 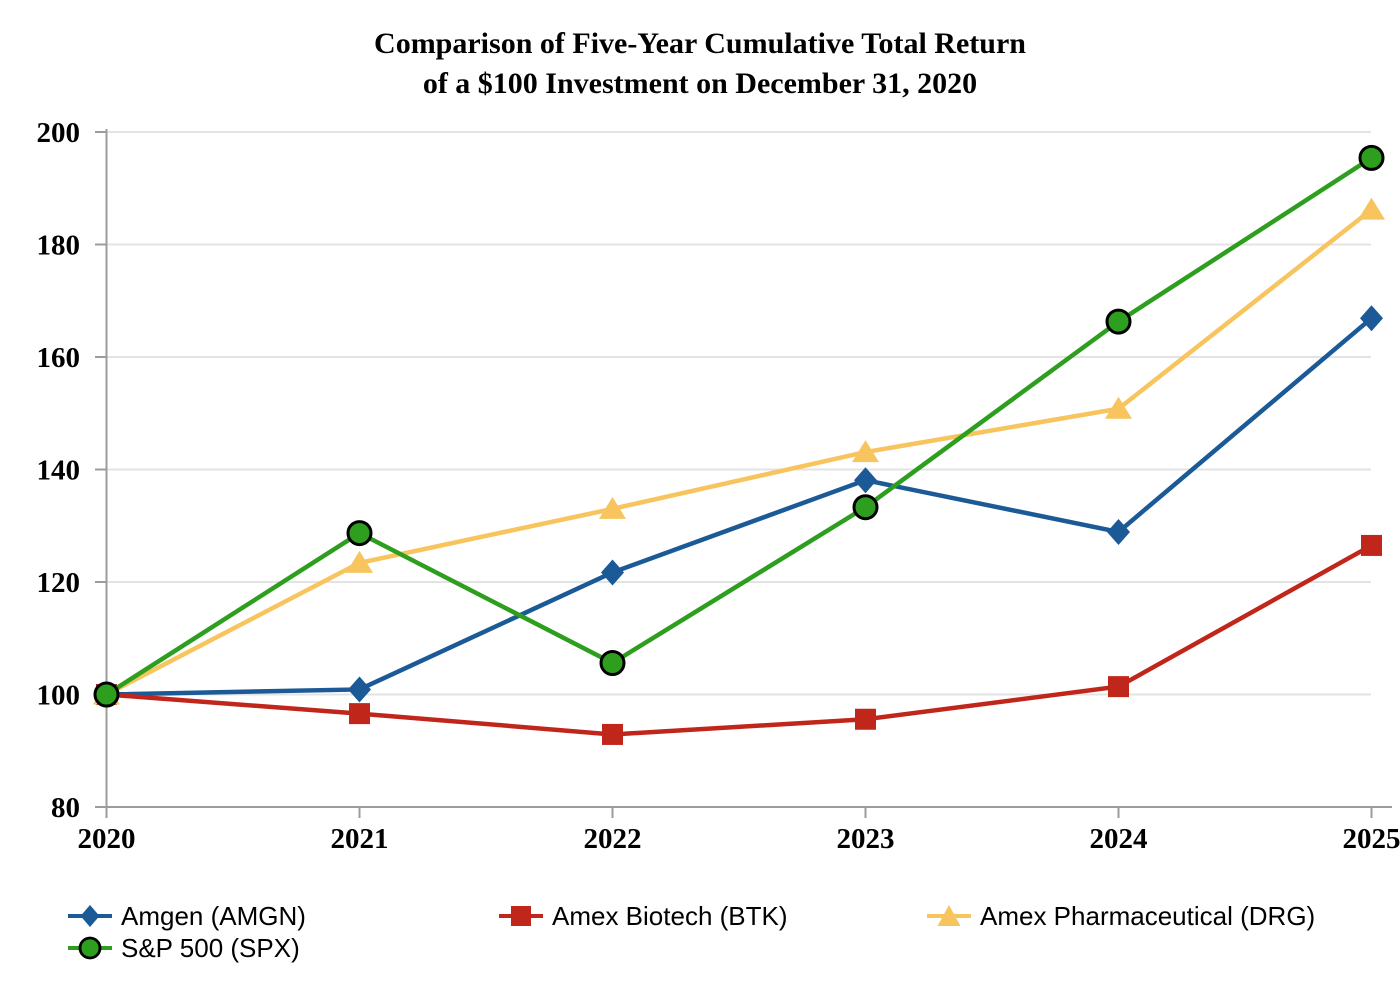 What do you see at coordinates (59, 583) in the screenshot?
I see `y-axis-label-120: 120` at bounding box center [59, 583].